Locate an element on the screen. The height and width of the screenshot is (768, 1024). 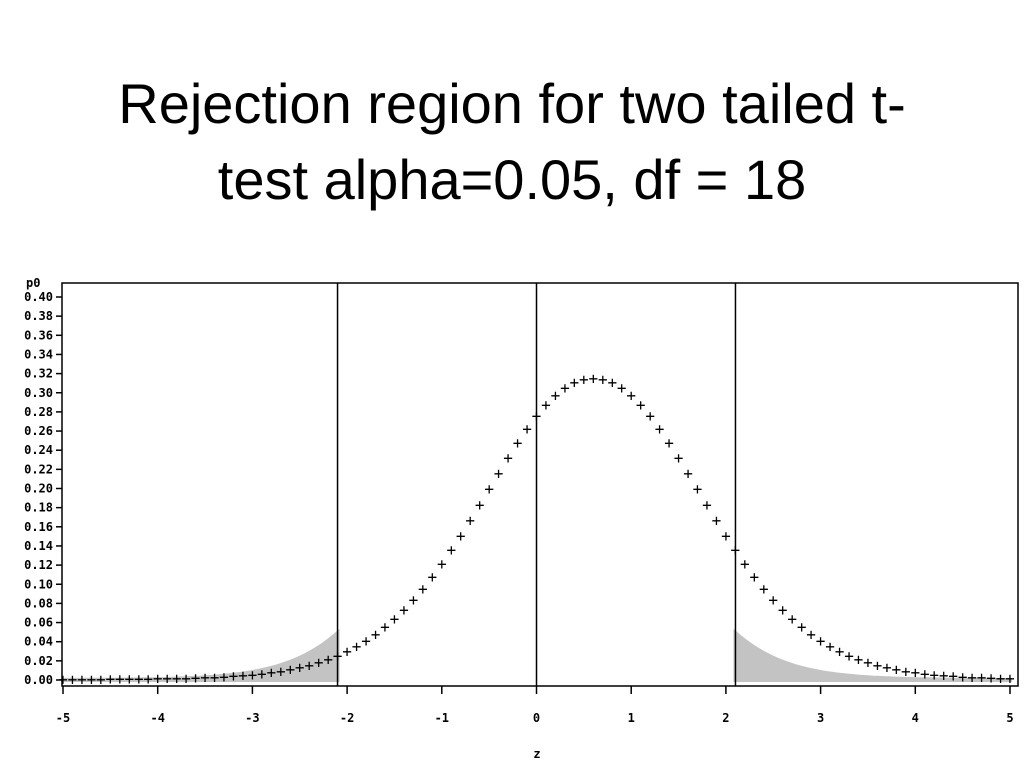
y-tick-label: 0.04 is located at coordinates (38, 642).